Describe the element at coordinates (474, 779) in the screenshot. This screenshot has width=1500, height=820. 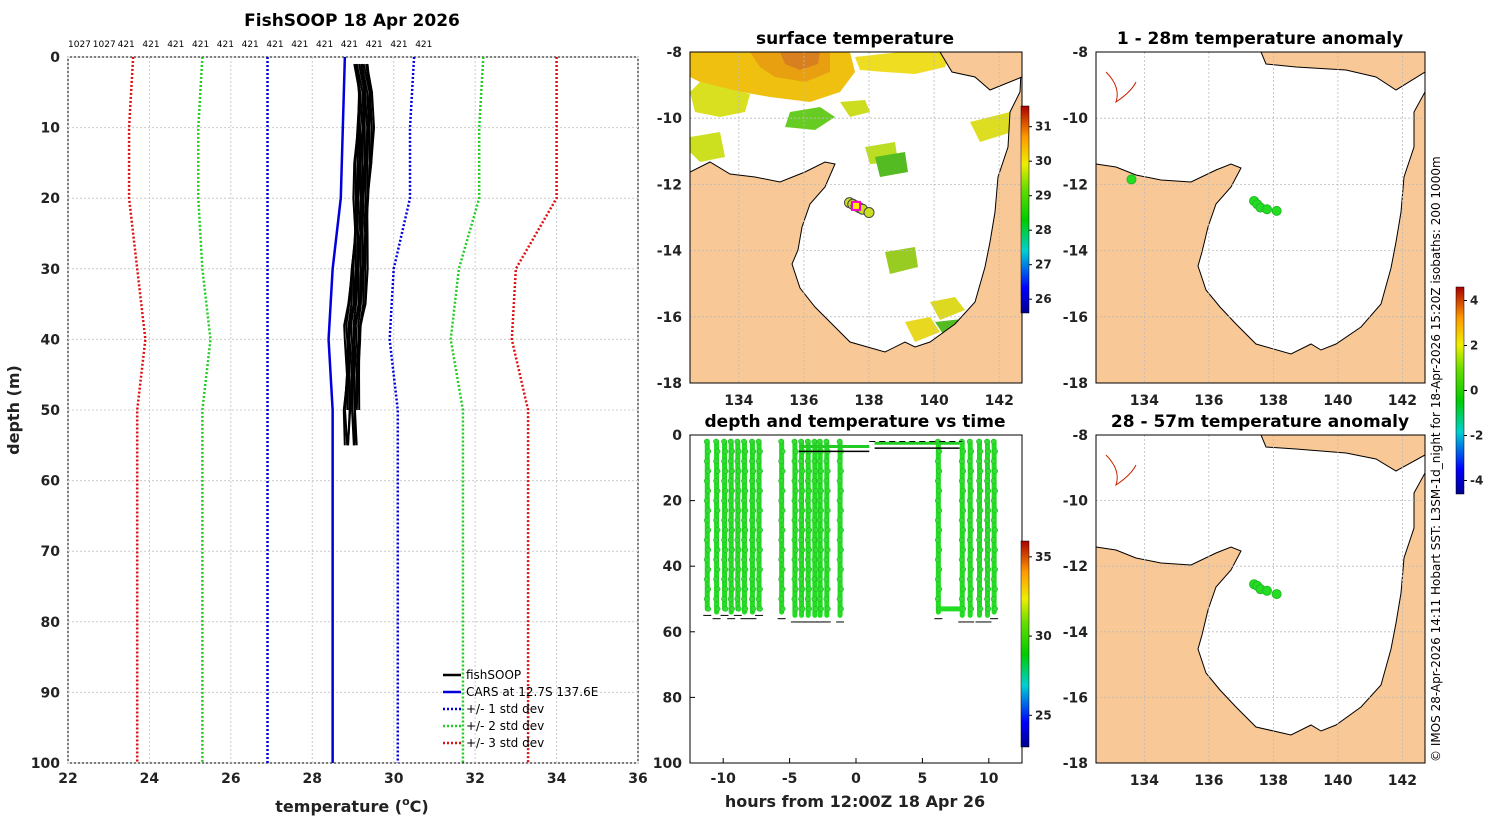
I see `x-tick-label: 32` at that location.